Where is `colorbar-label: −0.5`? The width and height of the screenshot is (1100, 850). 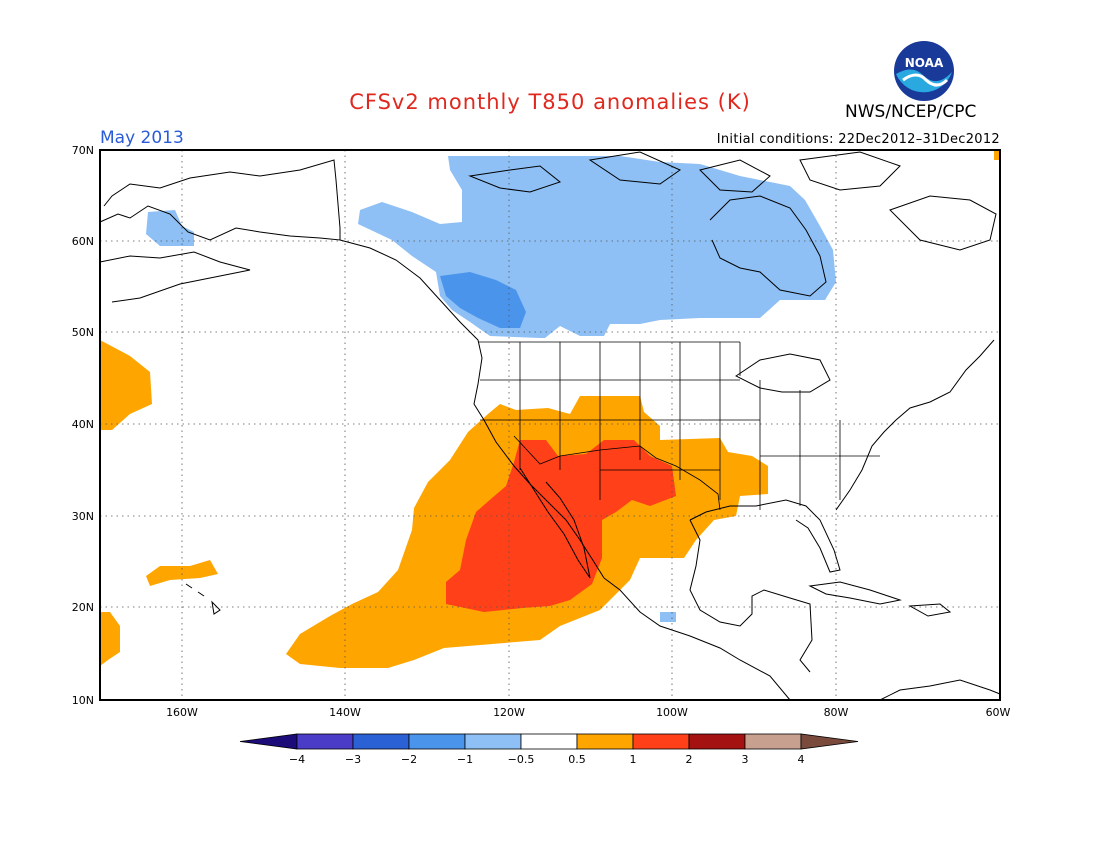 colorbar-label: −0.5 is located at coordinates (521, 759).